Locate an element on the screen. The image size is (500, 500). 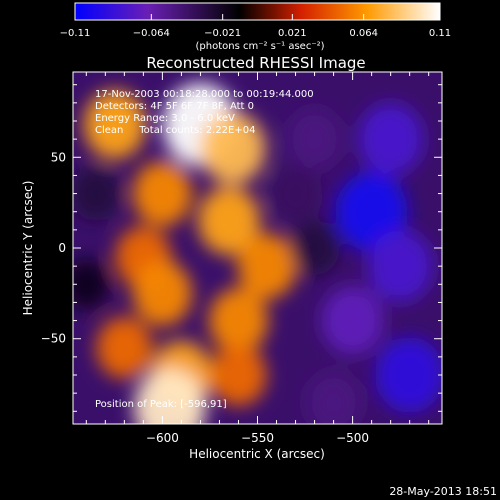
colorbar is located at coordinates (257, 11).